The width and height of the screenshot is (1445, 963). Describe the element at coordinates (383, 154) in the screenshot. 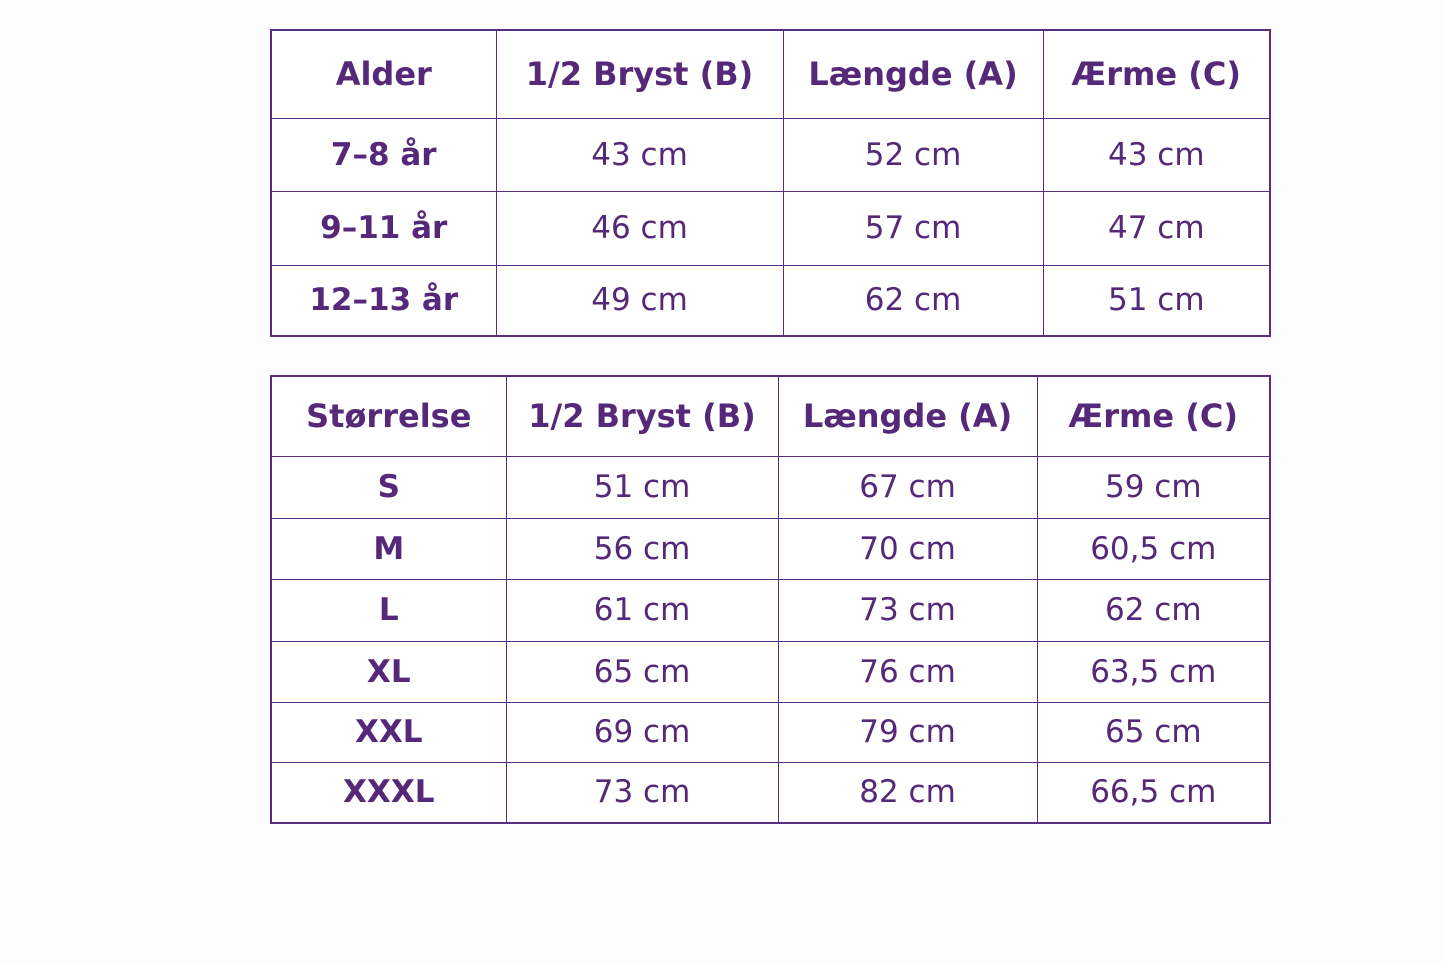

I see `row-label: 7–8 år` at that location.